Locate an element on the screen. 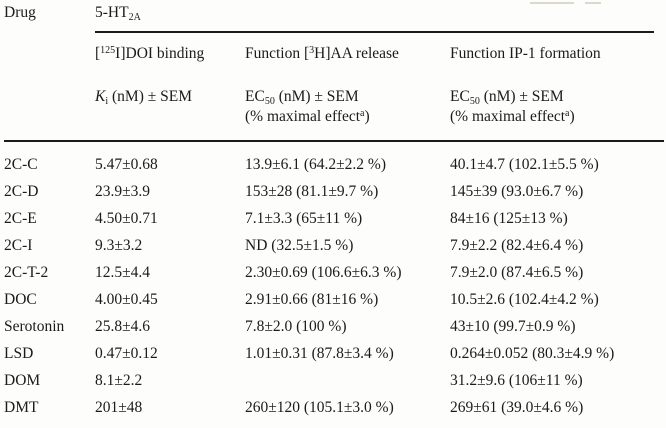  aa-release-value: 260±120 (105.1±3.0 %) is located at coordinates (319, 407).